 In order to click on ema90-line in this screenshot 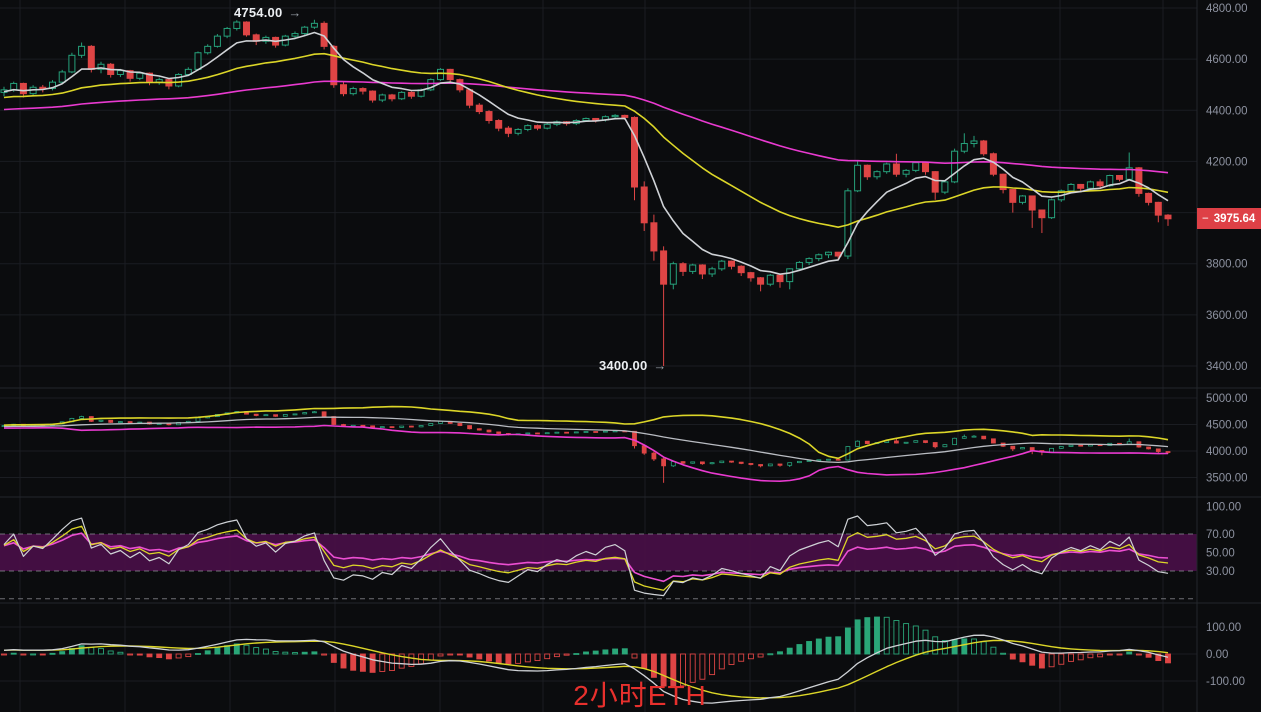, I will do `click(586, 127)`.